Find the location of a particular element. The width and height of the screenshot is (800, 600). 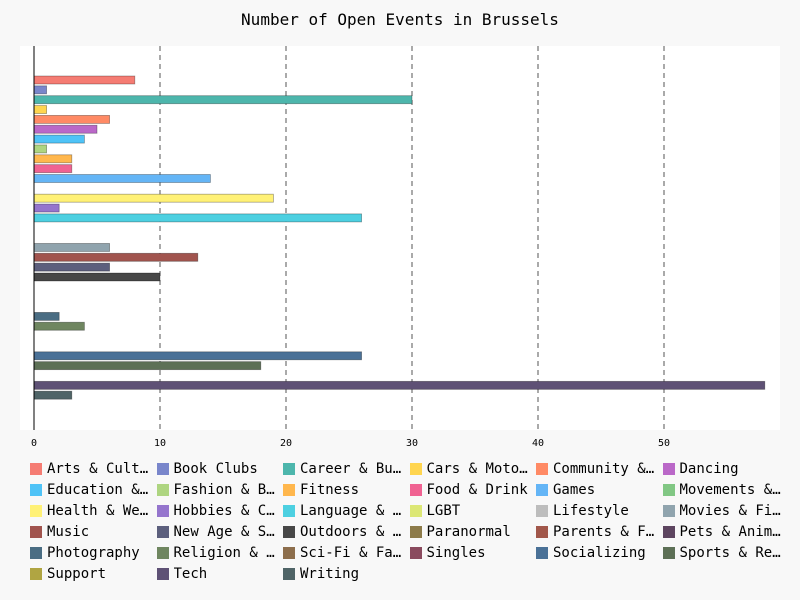

legend-item: Lifestyle is located at coordinates (599, 510).